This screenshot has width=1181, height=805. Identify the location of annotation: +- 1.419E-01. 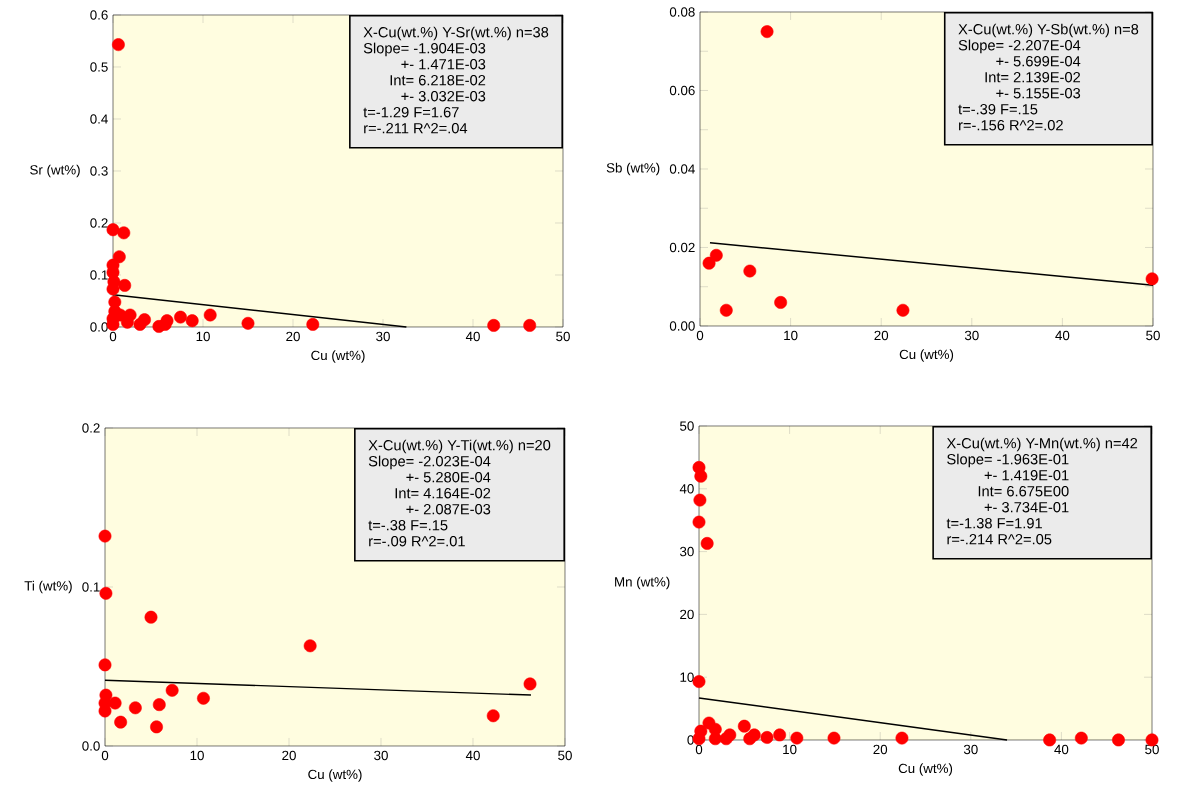
(1026, 475).